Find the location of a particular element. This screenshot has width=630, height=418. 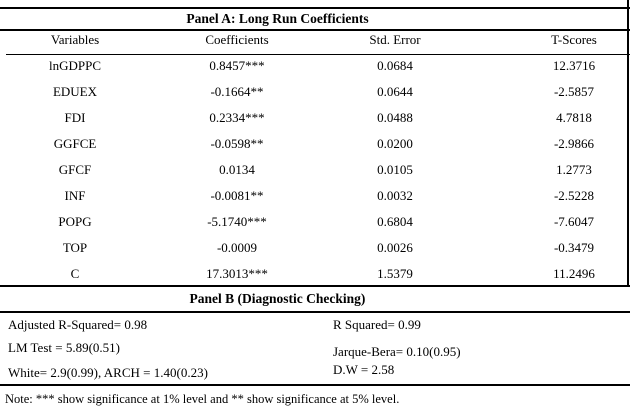

table-row: TOP -0.0009 0.0026 -0.3479 is located at coordinates (315, 249).